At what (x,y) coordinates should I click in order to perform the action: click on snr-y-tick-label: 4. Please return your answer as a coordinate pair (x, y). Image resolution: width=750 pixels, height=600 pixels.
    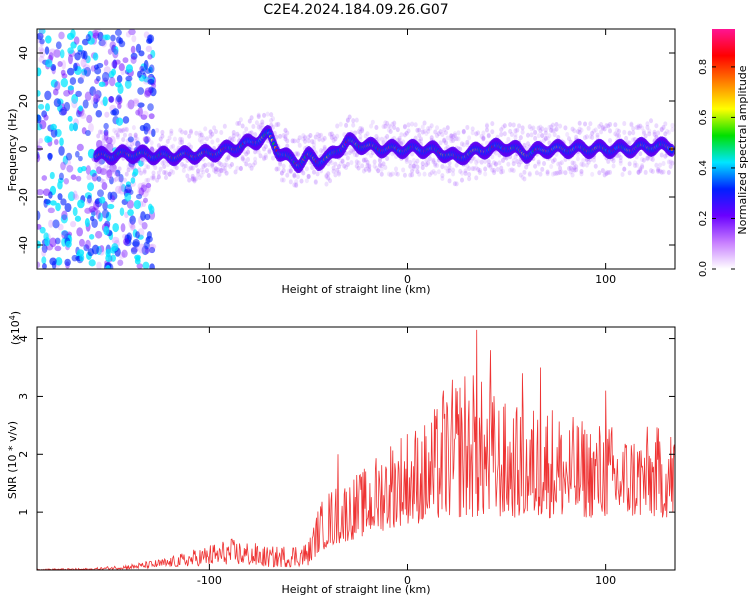
    Looking at the image, I should click on (23, 338).